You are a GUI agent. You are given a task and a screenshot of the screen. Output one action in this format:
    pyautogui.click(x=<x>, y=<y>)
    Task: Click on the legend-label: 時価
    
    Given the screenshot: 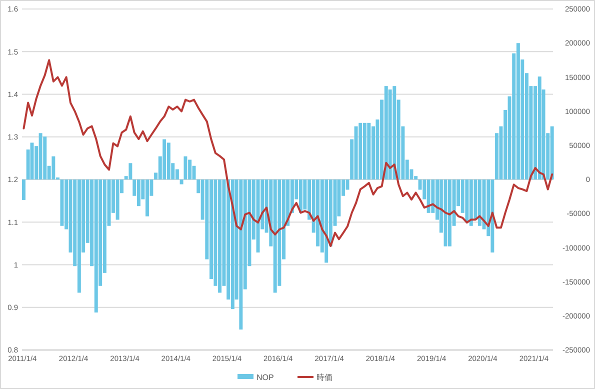 What is the action you would take?
    pyautogui.click(x=324, y=377)
    